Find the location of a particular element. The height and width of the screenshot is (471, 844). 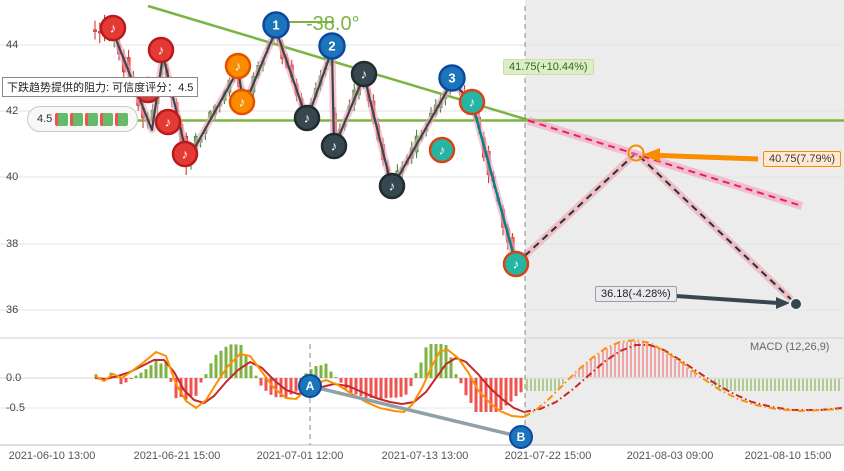

forecast-trend-glow is located at coordinates (665, 163).